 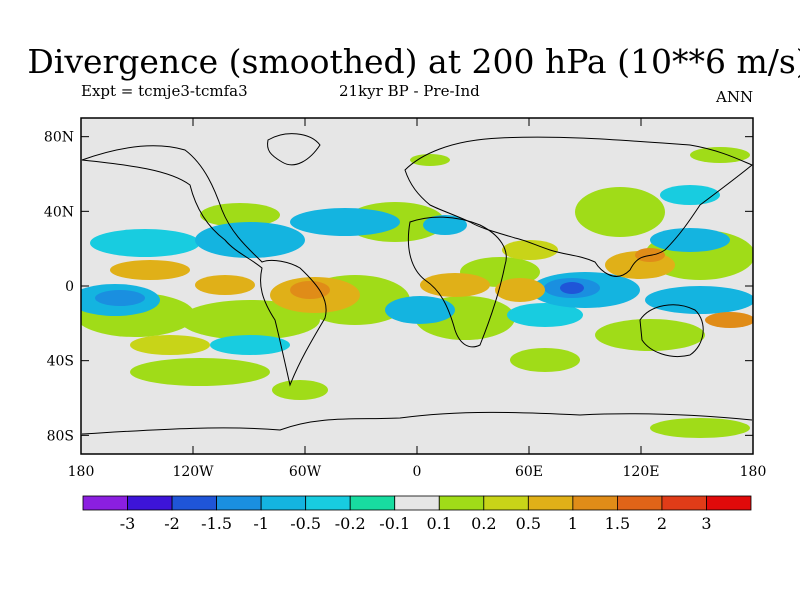 What do you see at coordinates (59, 138) in the screenshot?
I see `lat-tick-label: 80N` at bounding box center [59, 138].